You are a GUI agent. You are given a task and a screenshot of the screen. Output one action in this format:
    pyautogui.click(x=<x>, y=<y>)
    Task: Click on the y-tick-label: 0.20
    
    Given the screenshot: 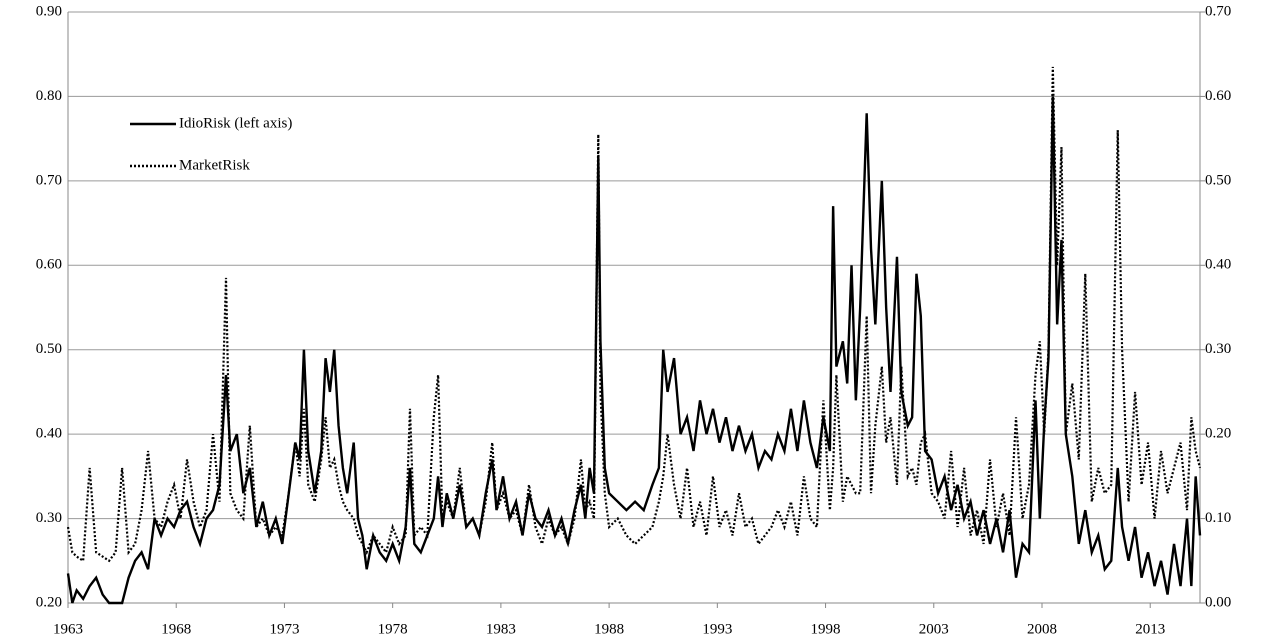 What is the action you would take?
    pyautogui.click(x=49, y=602)
    